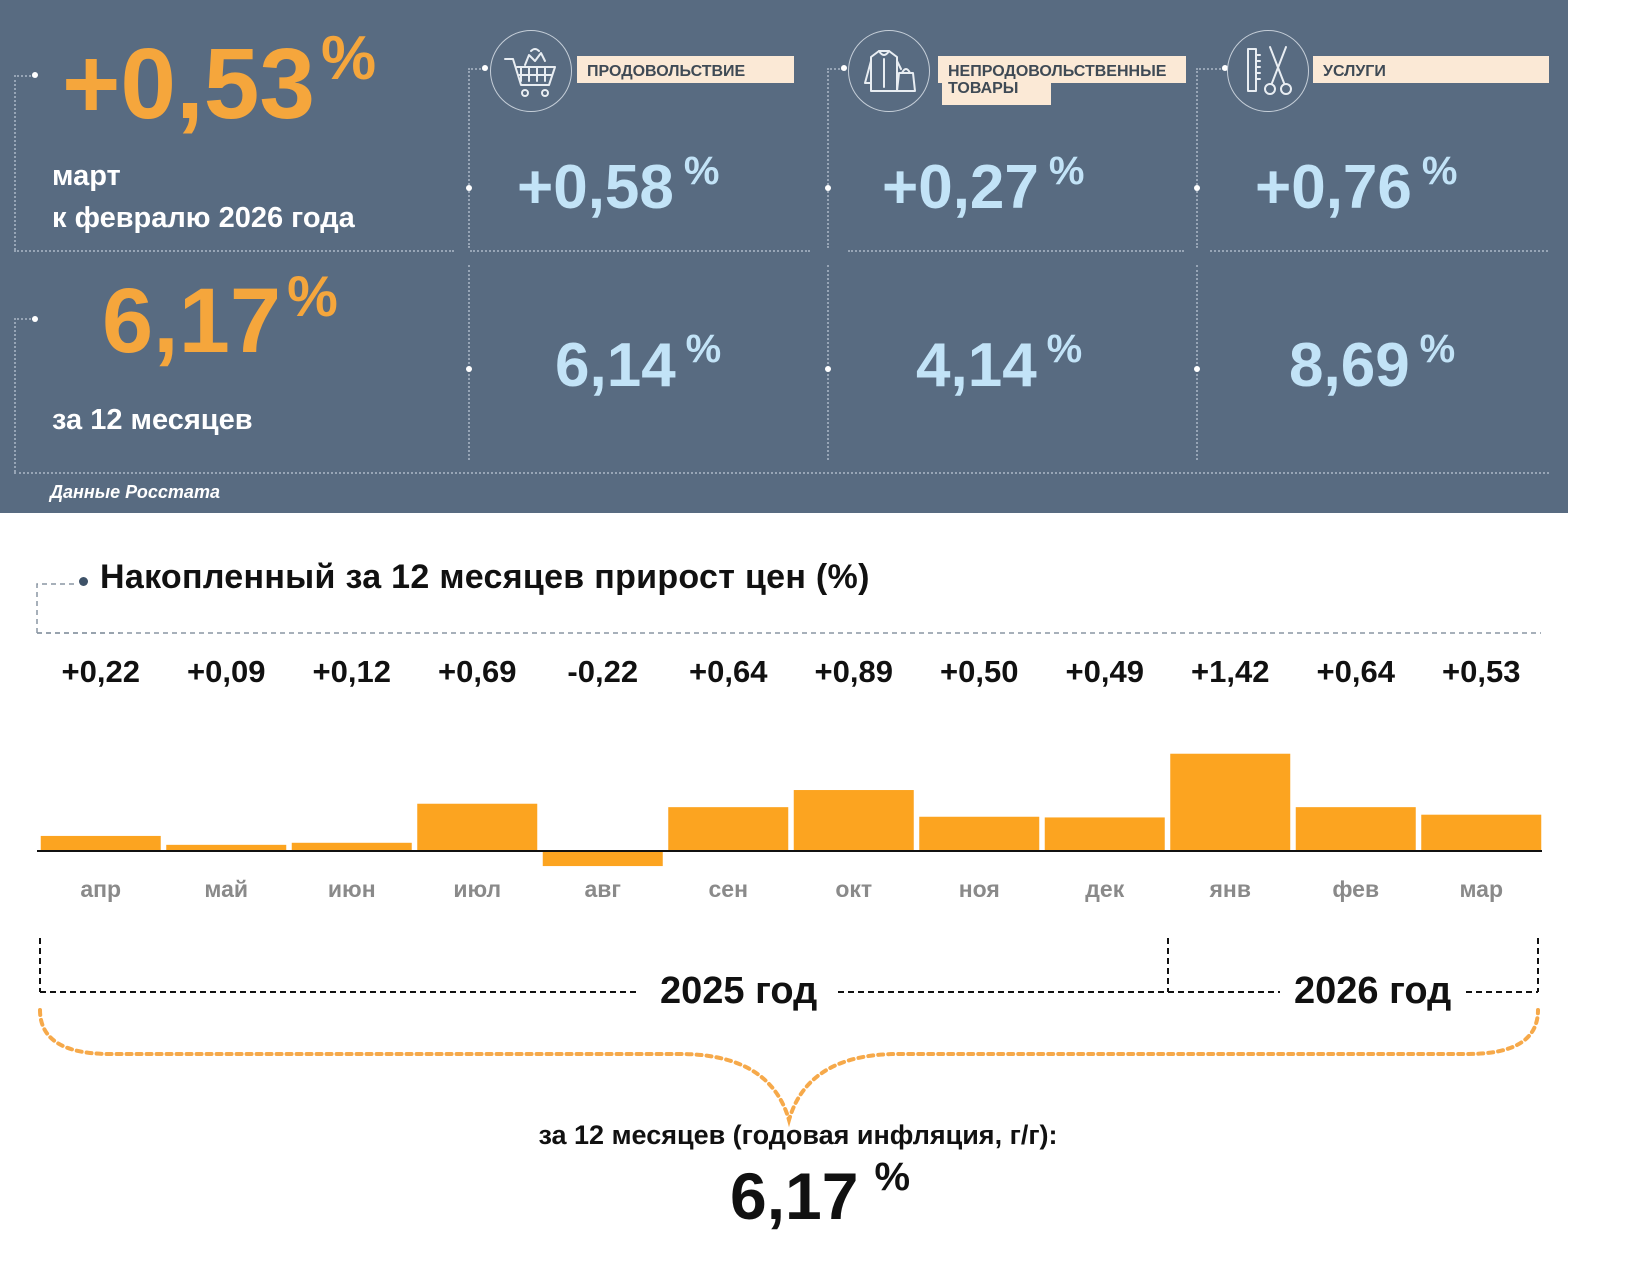 Image resolution: width=1625 pixels, height=1285 pixels. Describe the element at coordinates (1230, 889) in the screenshot. I see `x-tick-янв: янв` at that location.